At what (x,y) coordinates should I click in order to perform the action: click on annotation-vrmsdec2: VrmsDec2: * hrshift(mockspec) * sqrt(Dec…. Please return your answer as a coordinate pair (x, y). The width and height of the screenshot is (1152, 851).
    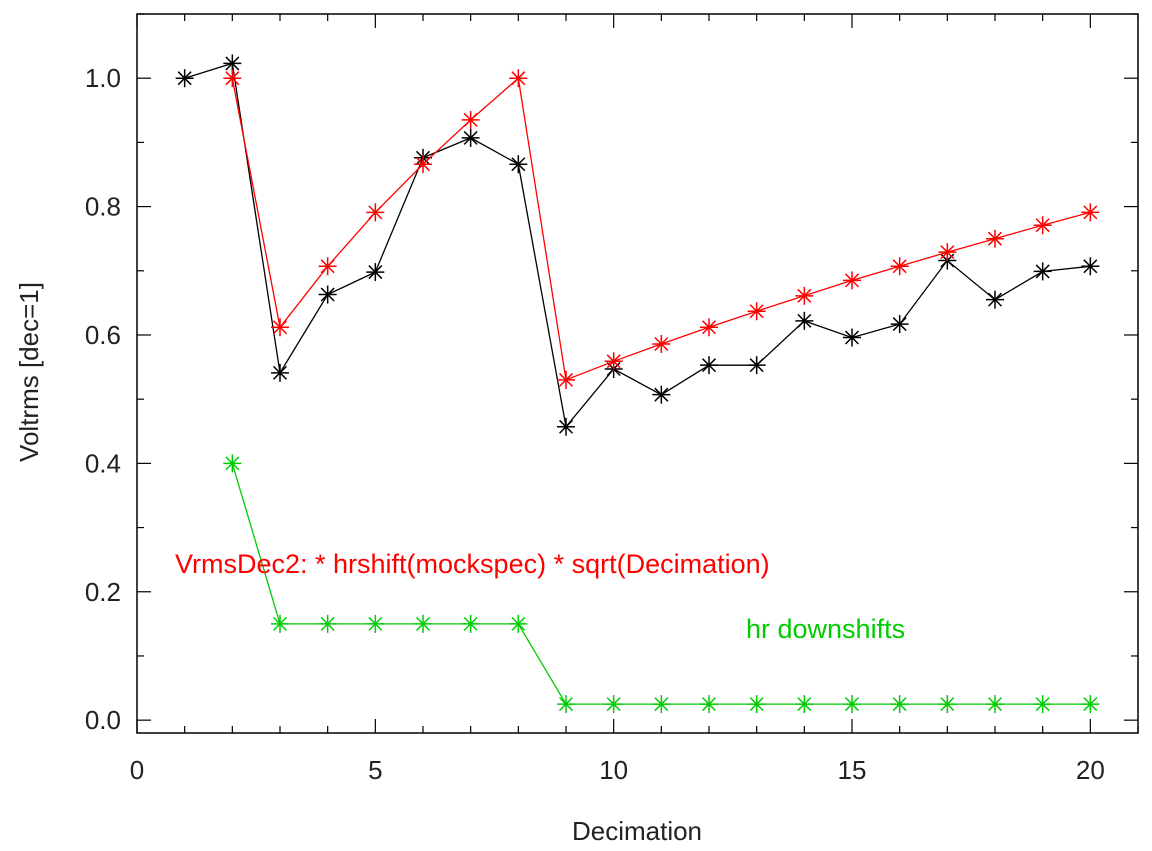
    Looking at the image, I should click on (472, 564).